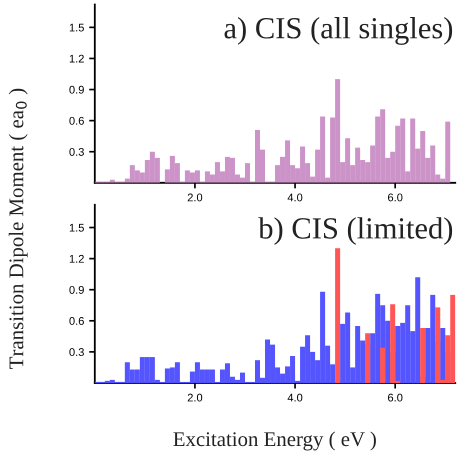  I want to click on y-axis-title: Transition Dipole Moment ( ea$_{0}$ ), so click(18, 228).